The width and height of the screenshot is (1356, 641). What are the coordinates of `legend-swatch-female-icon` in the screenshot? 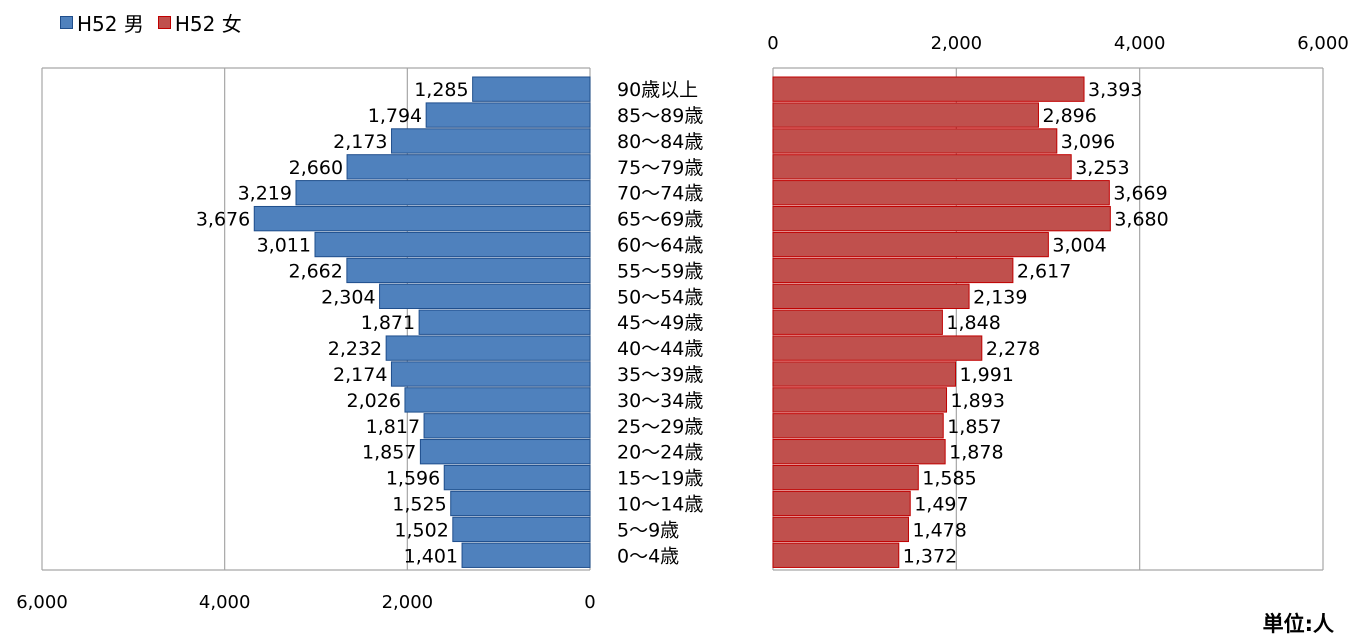 It's located at (164, 22).